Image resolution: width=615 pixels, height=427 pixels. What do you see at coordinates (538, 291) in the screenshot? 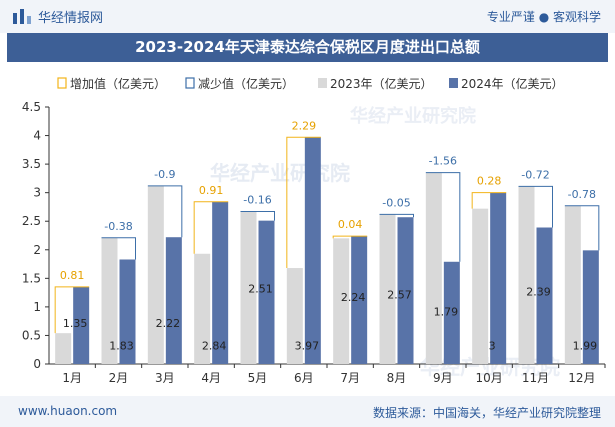
I see `value-label: 2.39` at bounding box center [538, 291].